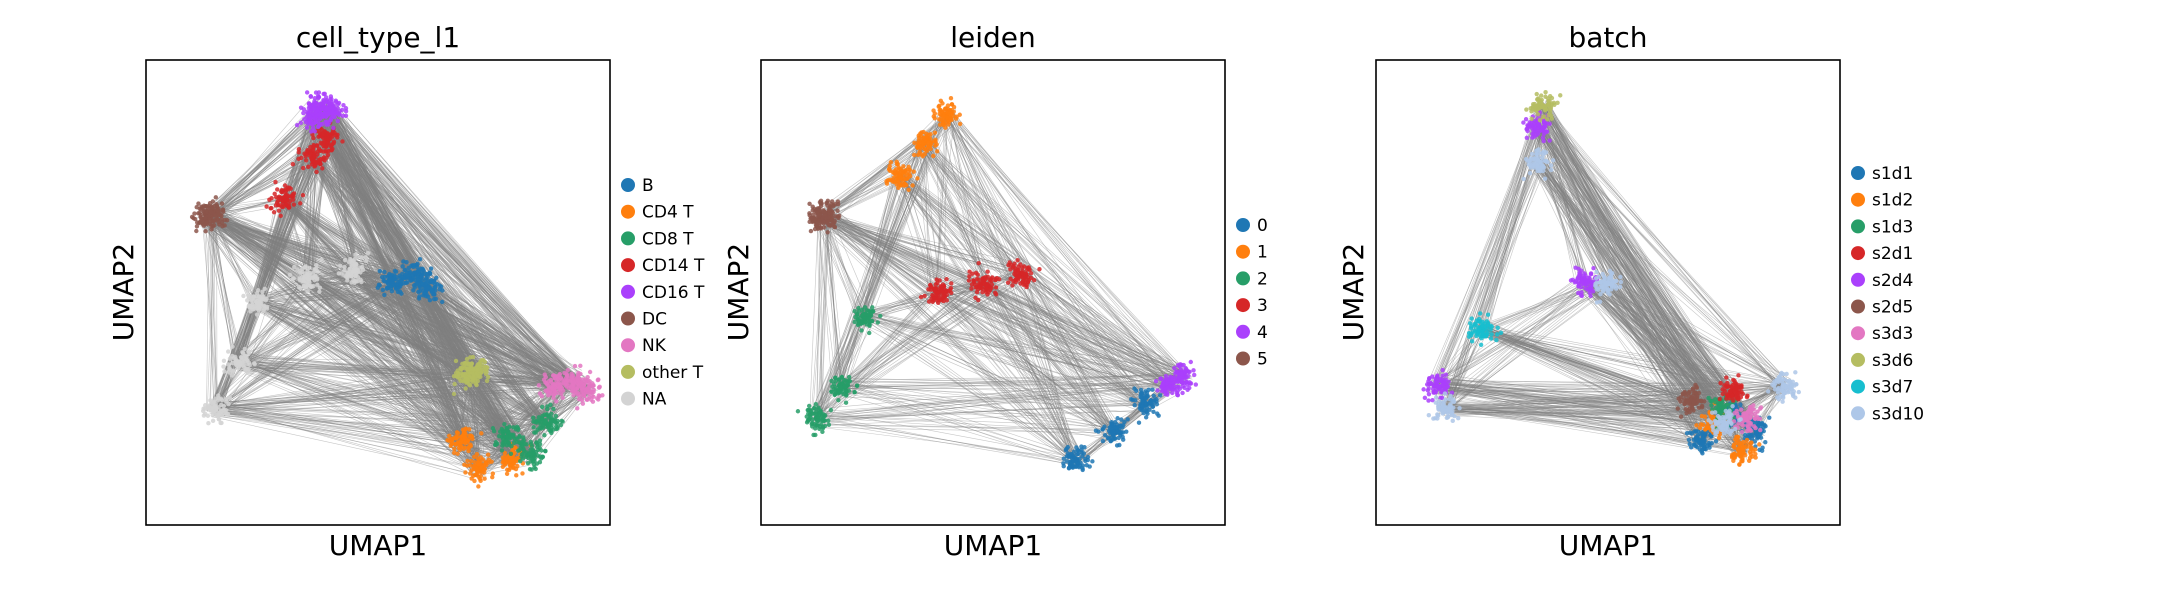 The image size is (2173, 600). I want to click on series-b, so click(410, 281).